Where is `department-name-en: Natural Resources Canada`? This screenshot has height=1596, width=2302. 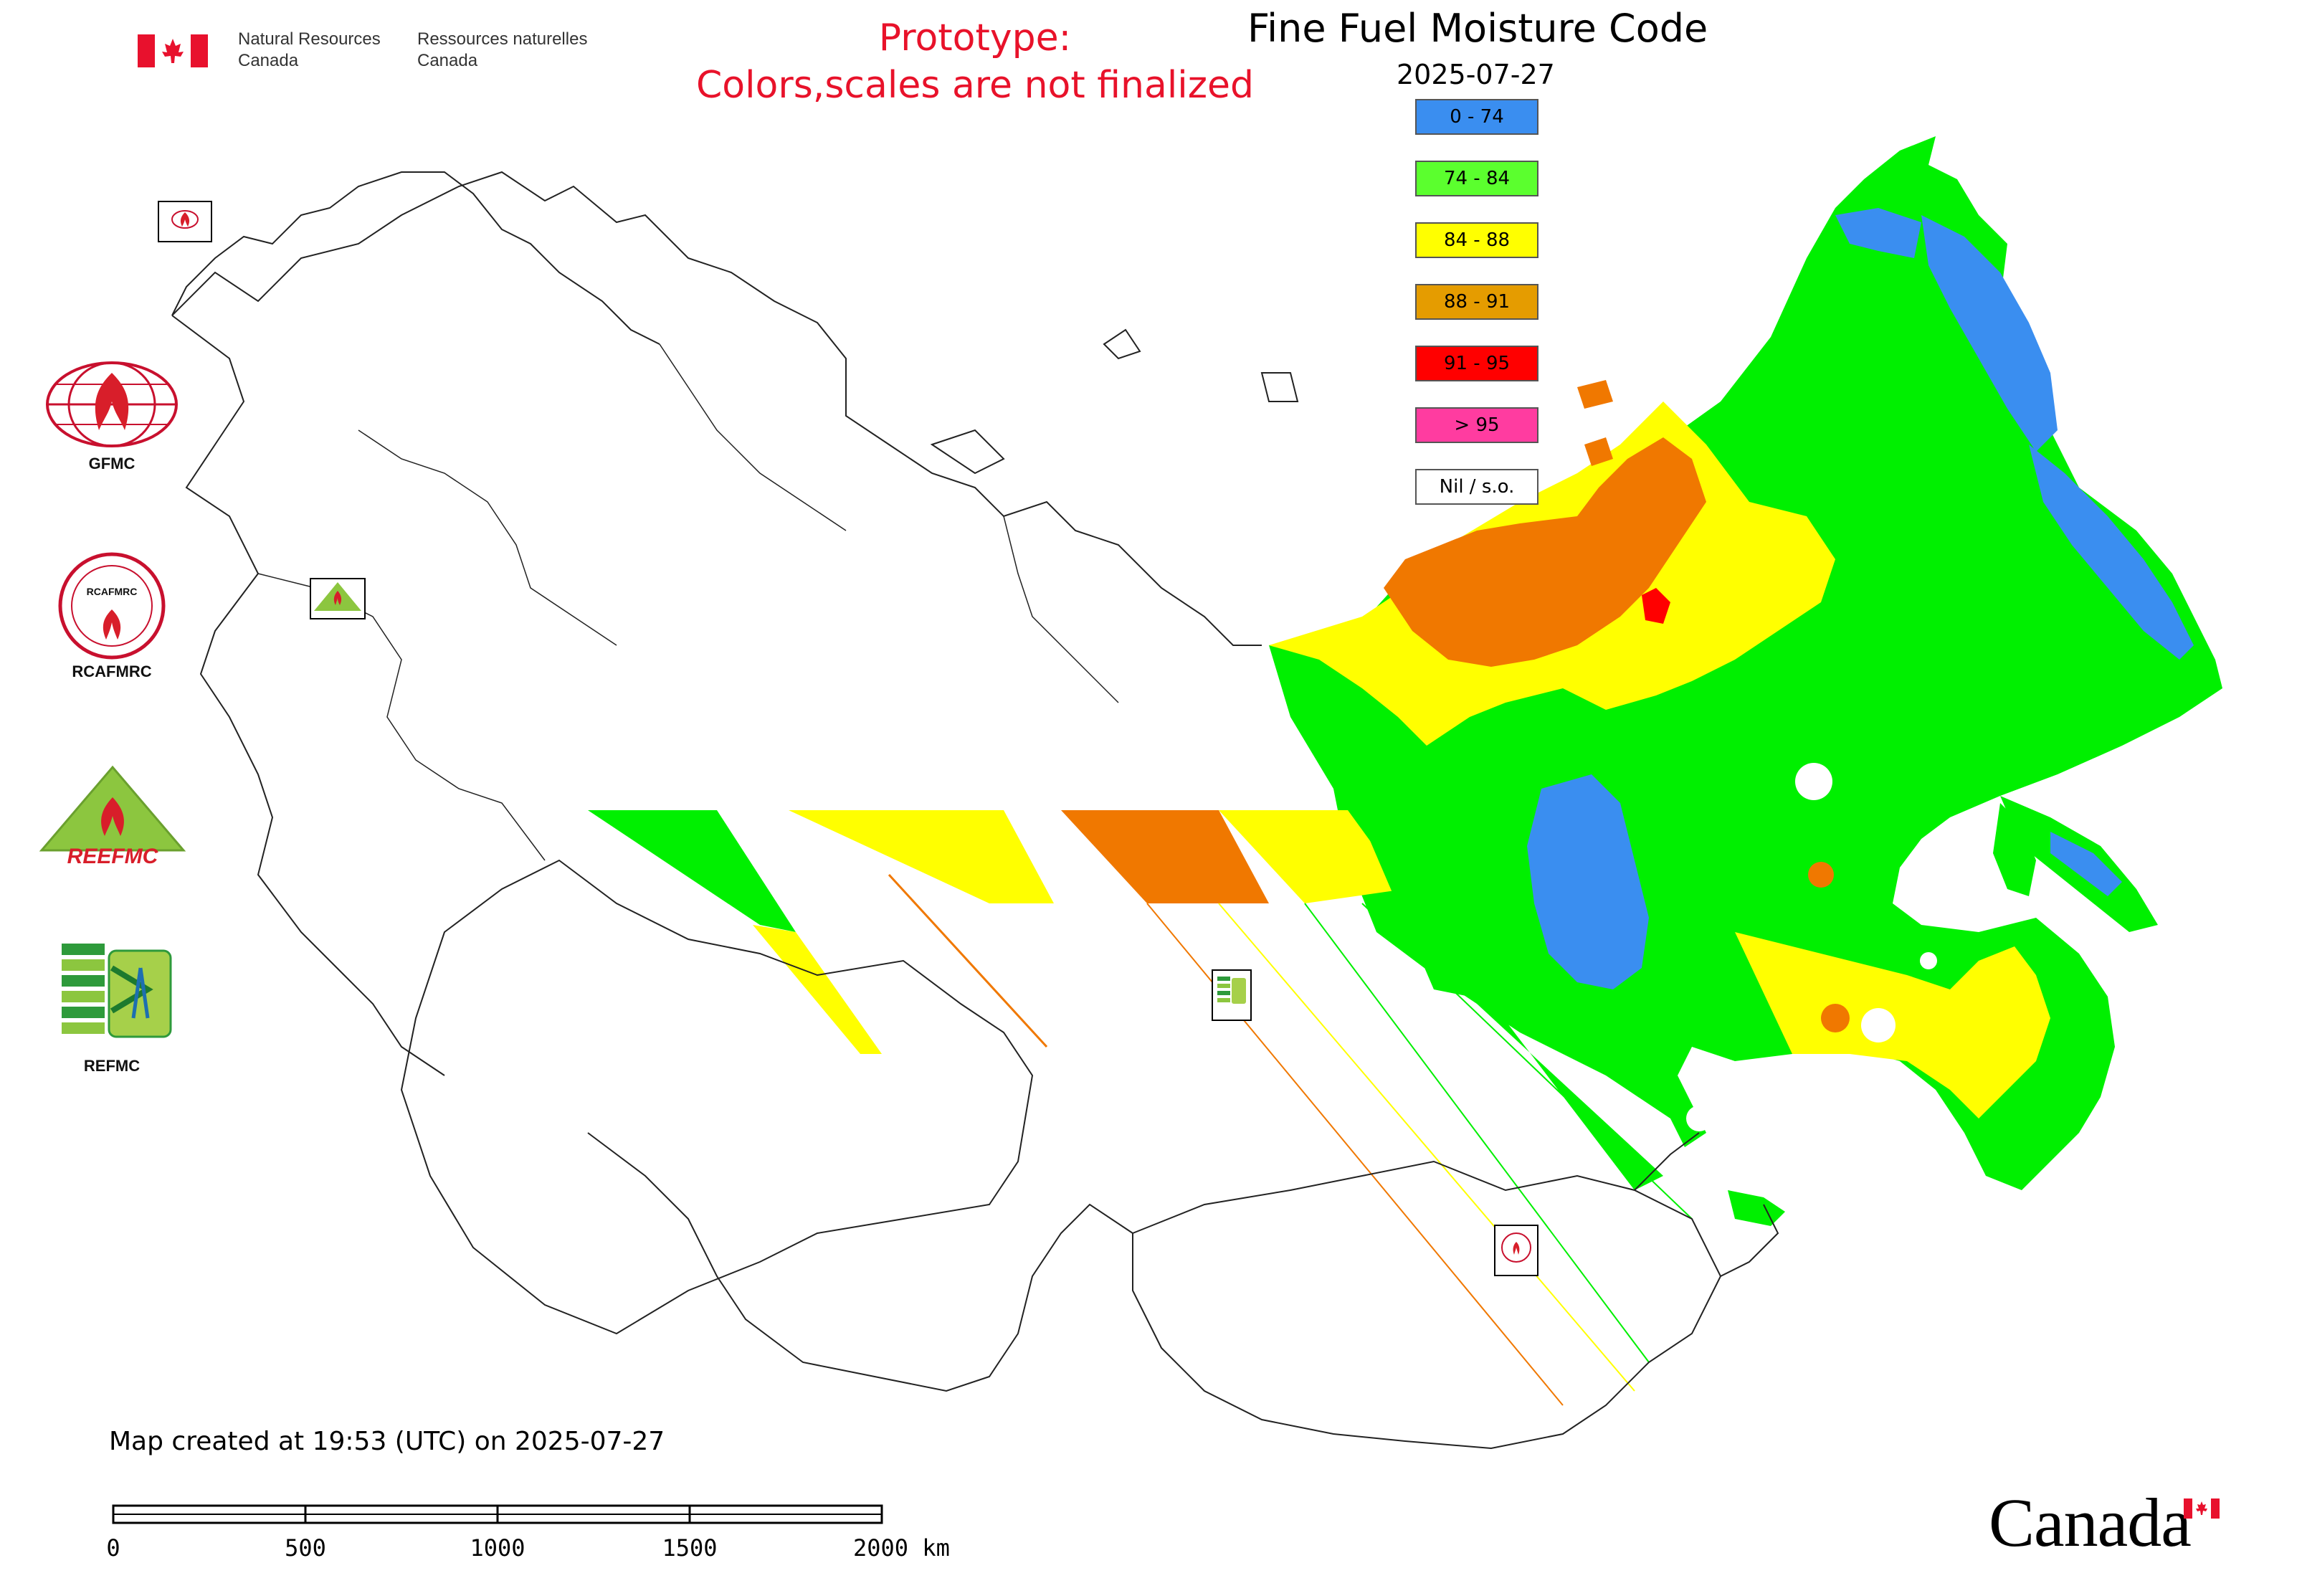
department-name-en: Natural Resources Canada is located at coordinates (310, 50).